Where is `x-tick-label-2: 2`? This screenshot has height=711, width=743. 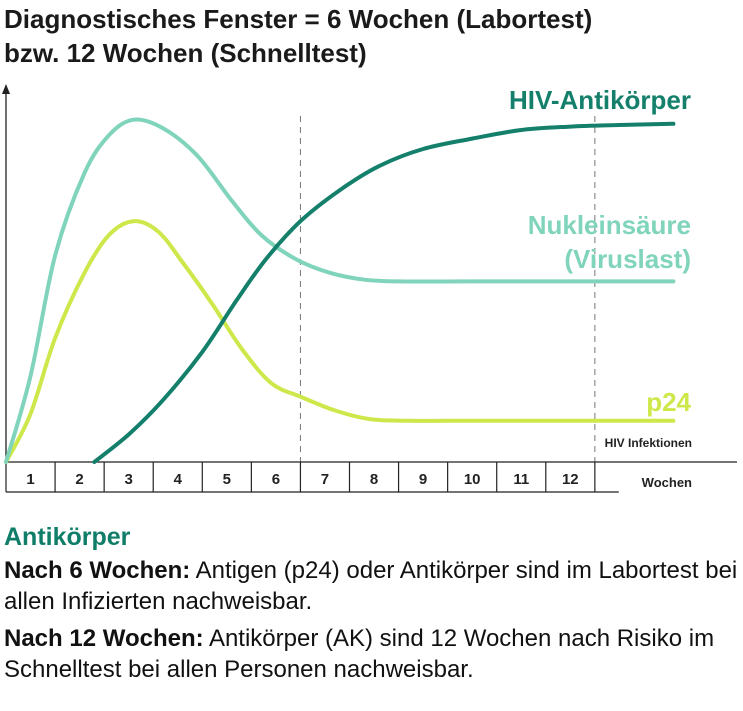
x-tick-label-2: 2 is located at coordinates (79, 479).